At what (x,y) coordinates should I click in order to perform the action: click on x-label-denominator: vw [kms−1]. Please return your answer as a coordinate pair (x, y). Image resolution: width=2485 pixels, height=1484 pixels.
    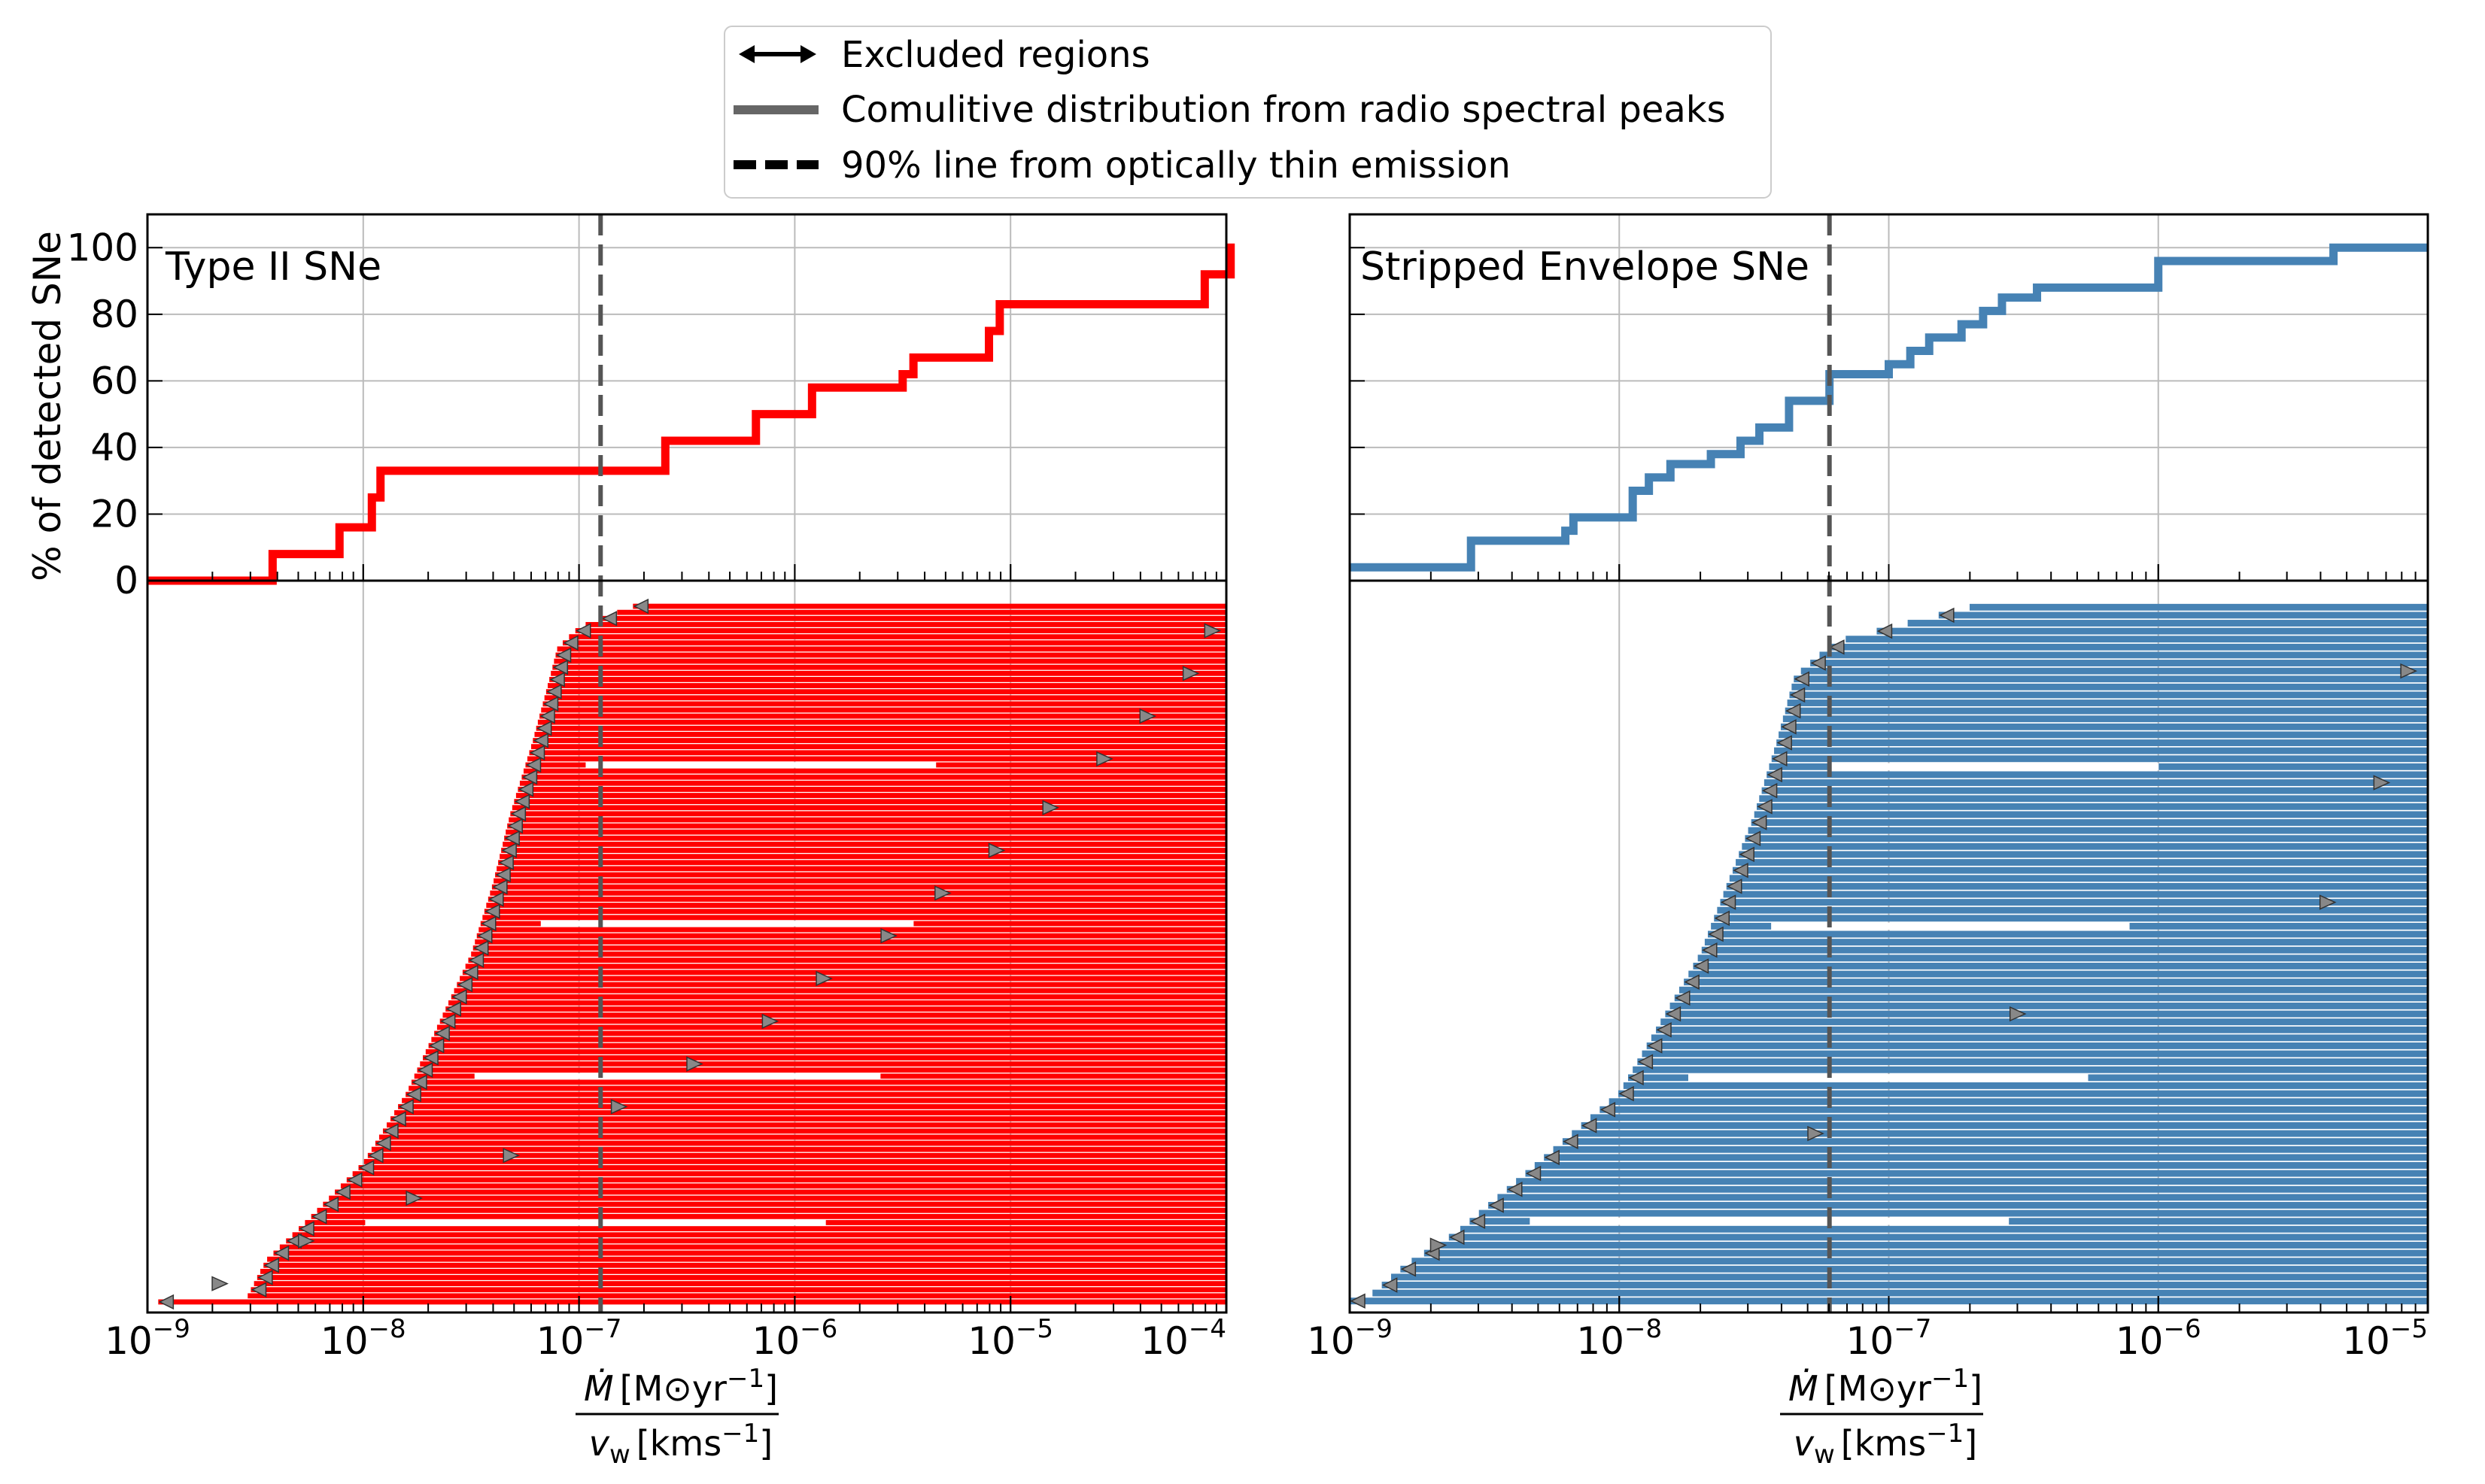
    Looking at the image, I should click on (1886, 1444).